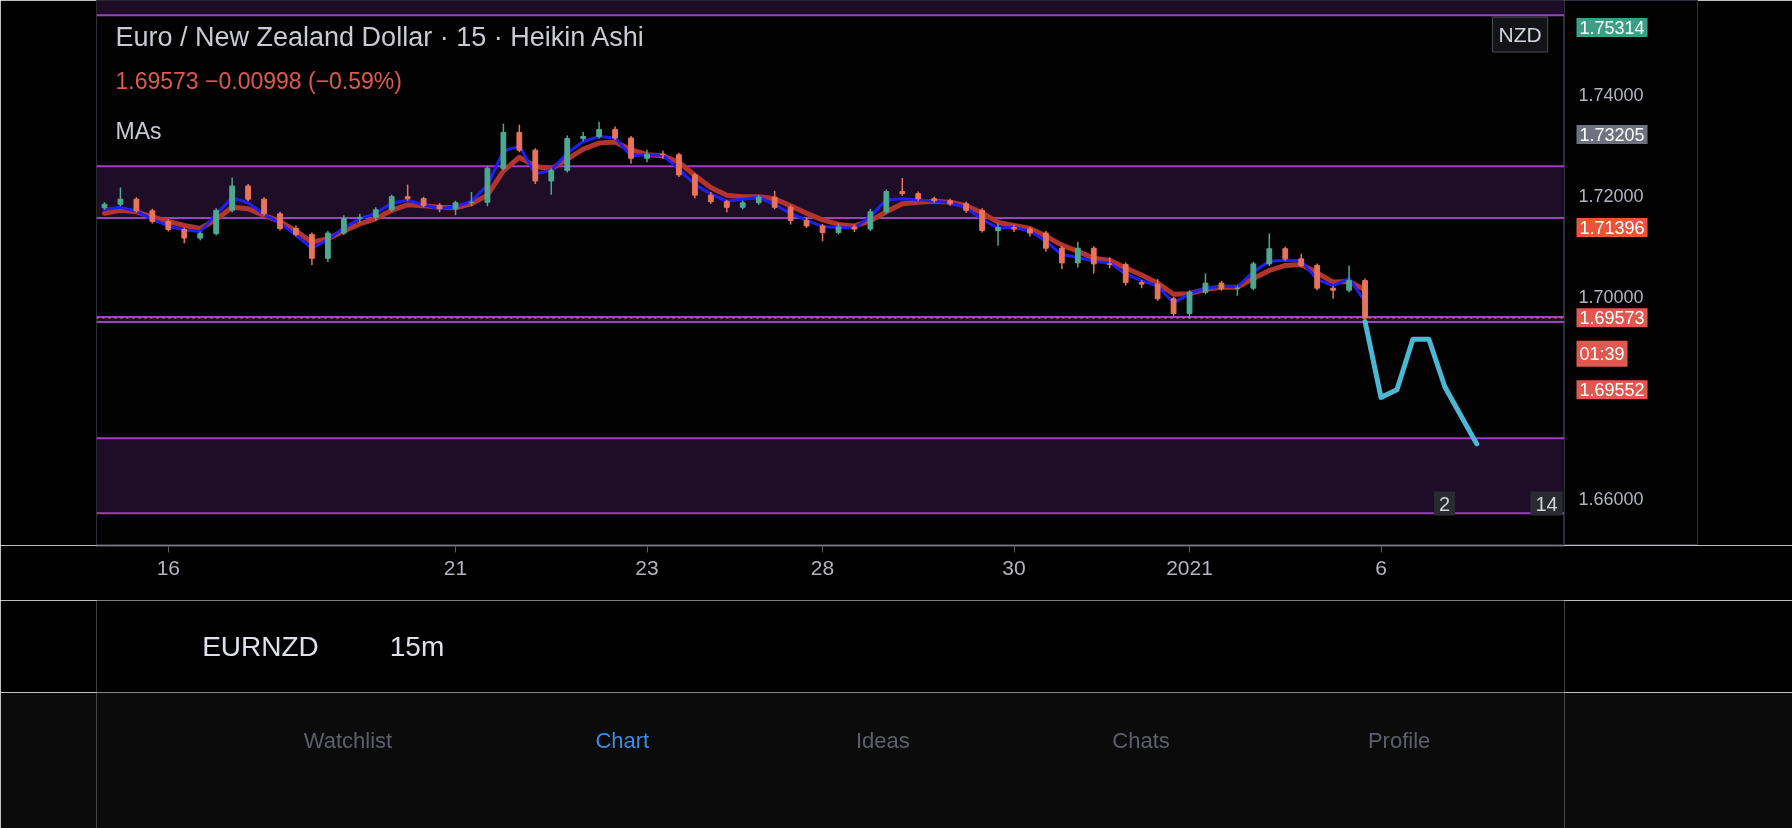 The image size is (1792, 828). What do you see at coordinates (1611, 94) in the screenshot?
I see `y-tick-label: 1.74000` at bounding box center [1611, 94].